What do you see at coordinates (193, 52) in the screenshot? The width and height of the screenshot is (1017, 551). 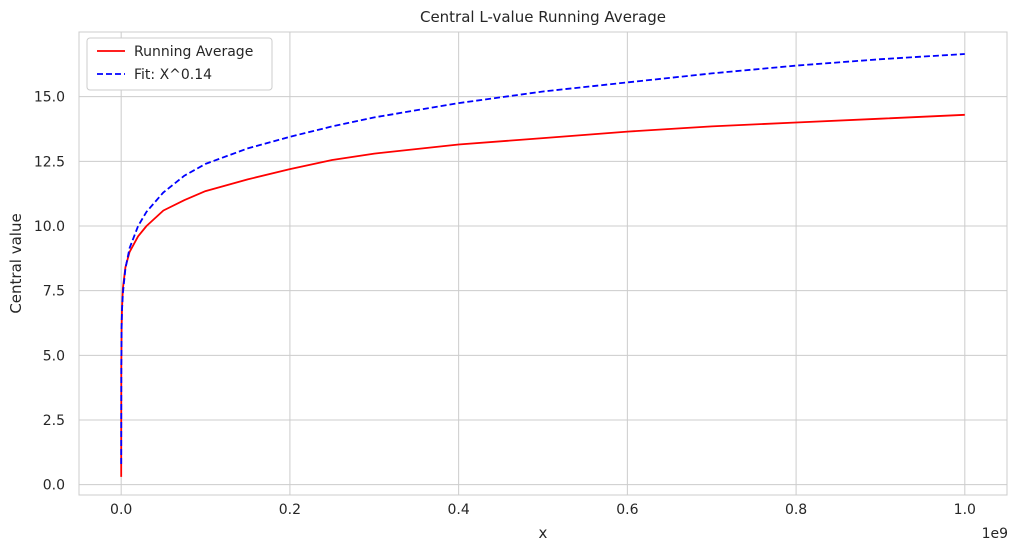 I see `legend-entry-label: Running Average` at bounding box center [193, 52].